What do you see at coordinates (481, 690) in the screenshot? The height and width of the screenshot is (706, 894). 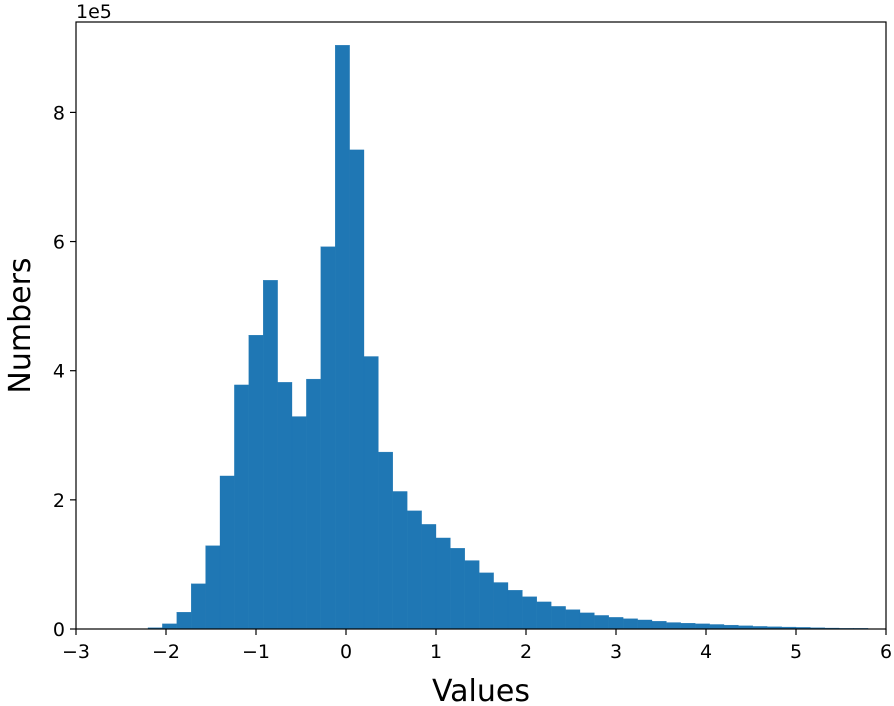 I see `x-axis-label: Values` at bounding box center [481, 690].